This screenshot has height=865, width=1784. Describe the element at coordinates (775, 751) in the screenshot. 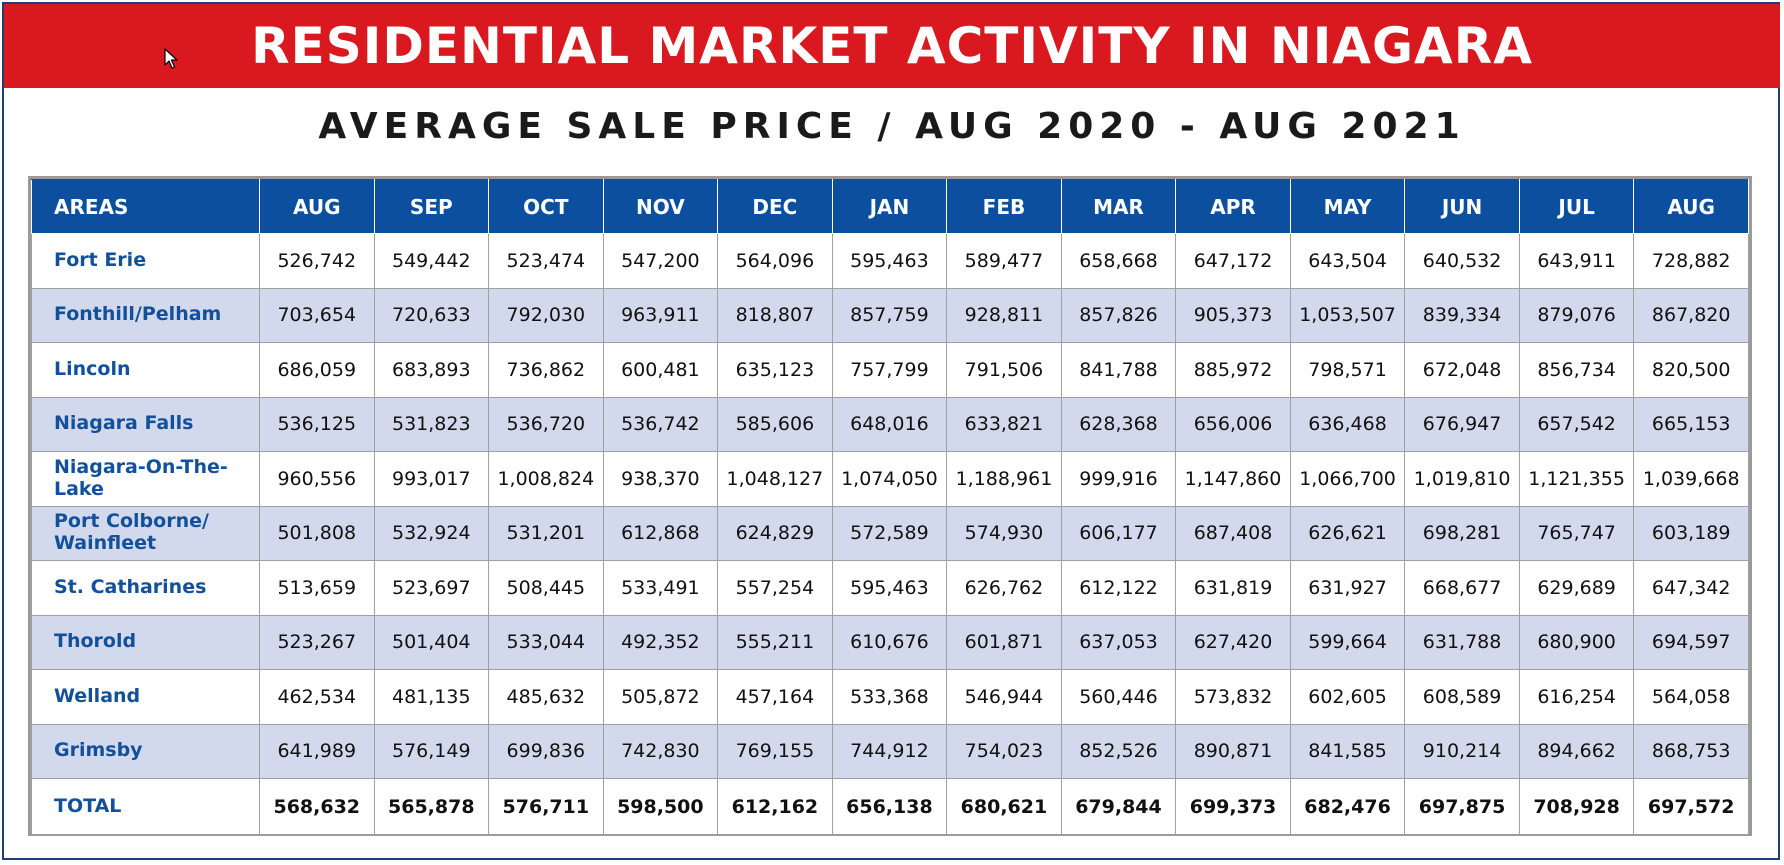

I see `price-cell: 769,155` at that location.